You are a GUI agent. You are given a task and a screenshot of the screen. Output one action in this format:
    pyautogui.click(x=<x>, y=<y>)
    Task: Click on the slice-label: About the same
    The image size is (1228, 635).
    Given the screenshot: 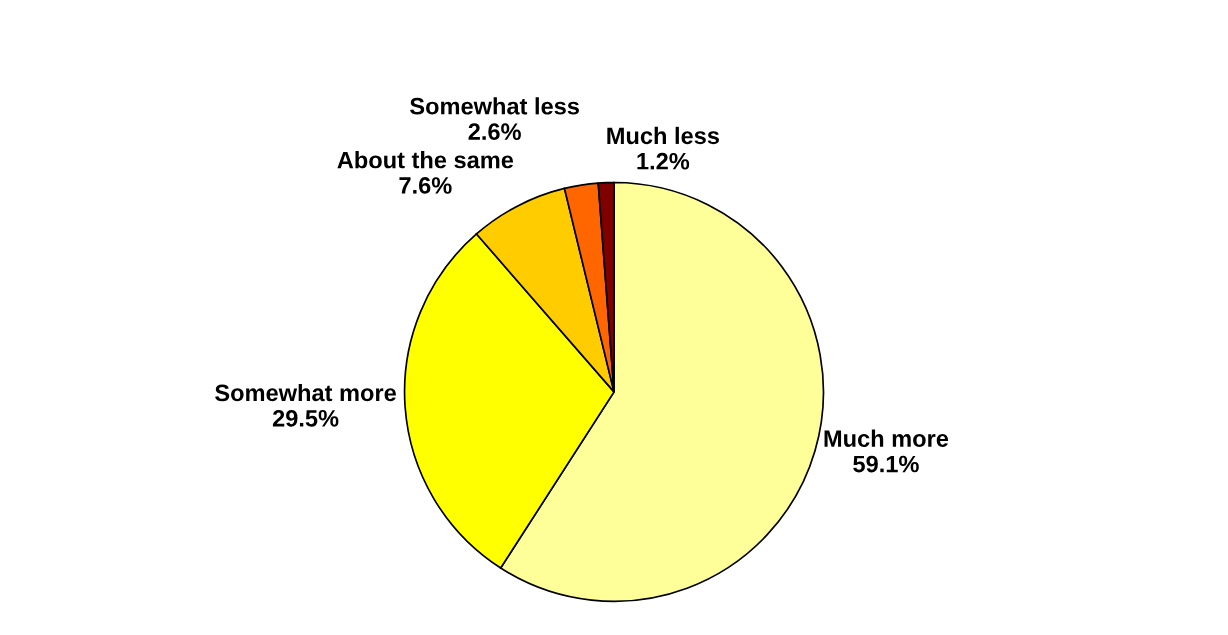 What is the action you would take?
    pyautogui.click(x=425, y=160)
    